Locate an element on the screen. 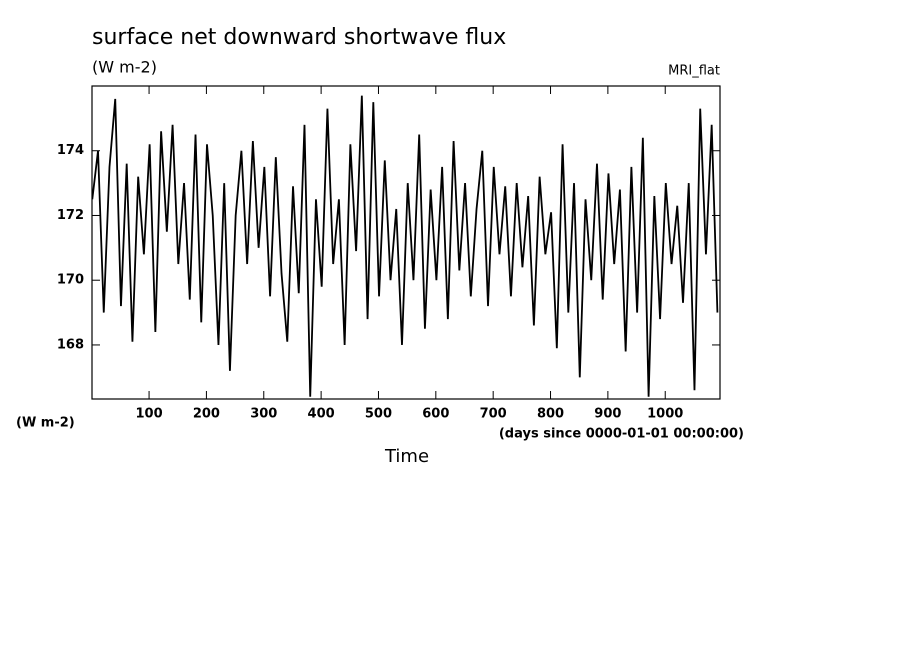  x-tick-label: 400 is located at coordinates (321, 414).